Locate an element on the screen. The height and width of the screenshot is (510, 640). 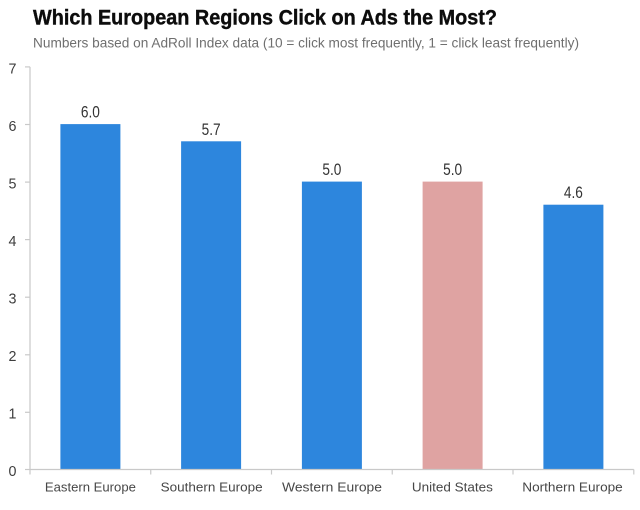
svg-text: Eastern Europe is located at coordinates (90, 487).